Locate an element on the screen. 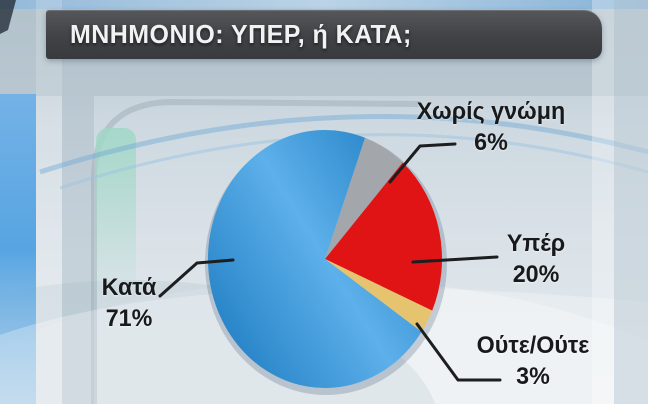 The width and height of the screenshot is (648, 404). slice-name: Ούτε/Ούτε is located at coordinates (533, 345).